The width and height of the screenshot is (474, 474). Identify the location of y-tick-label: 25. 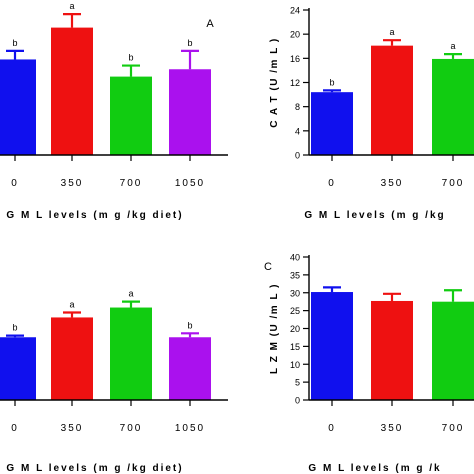
(295, 311).